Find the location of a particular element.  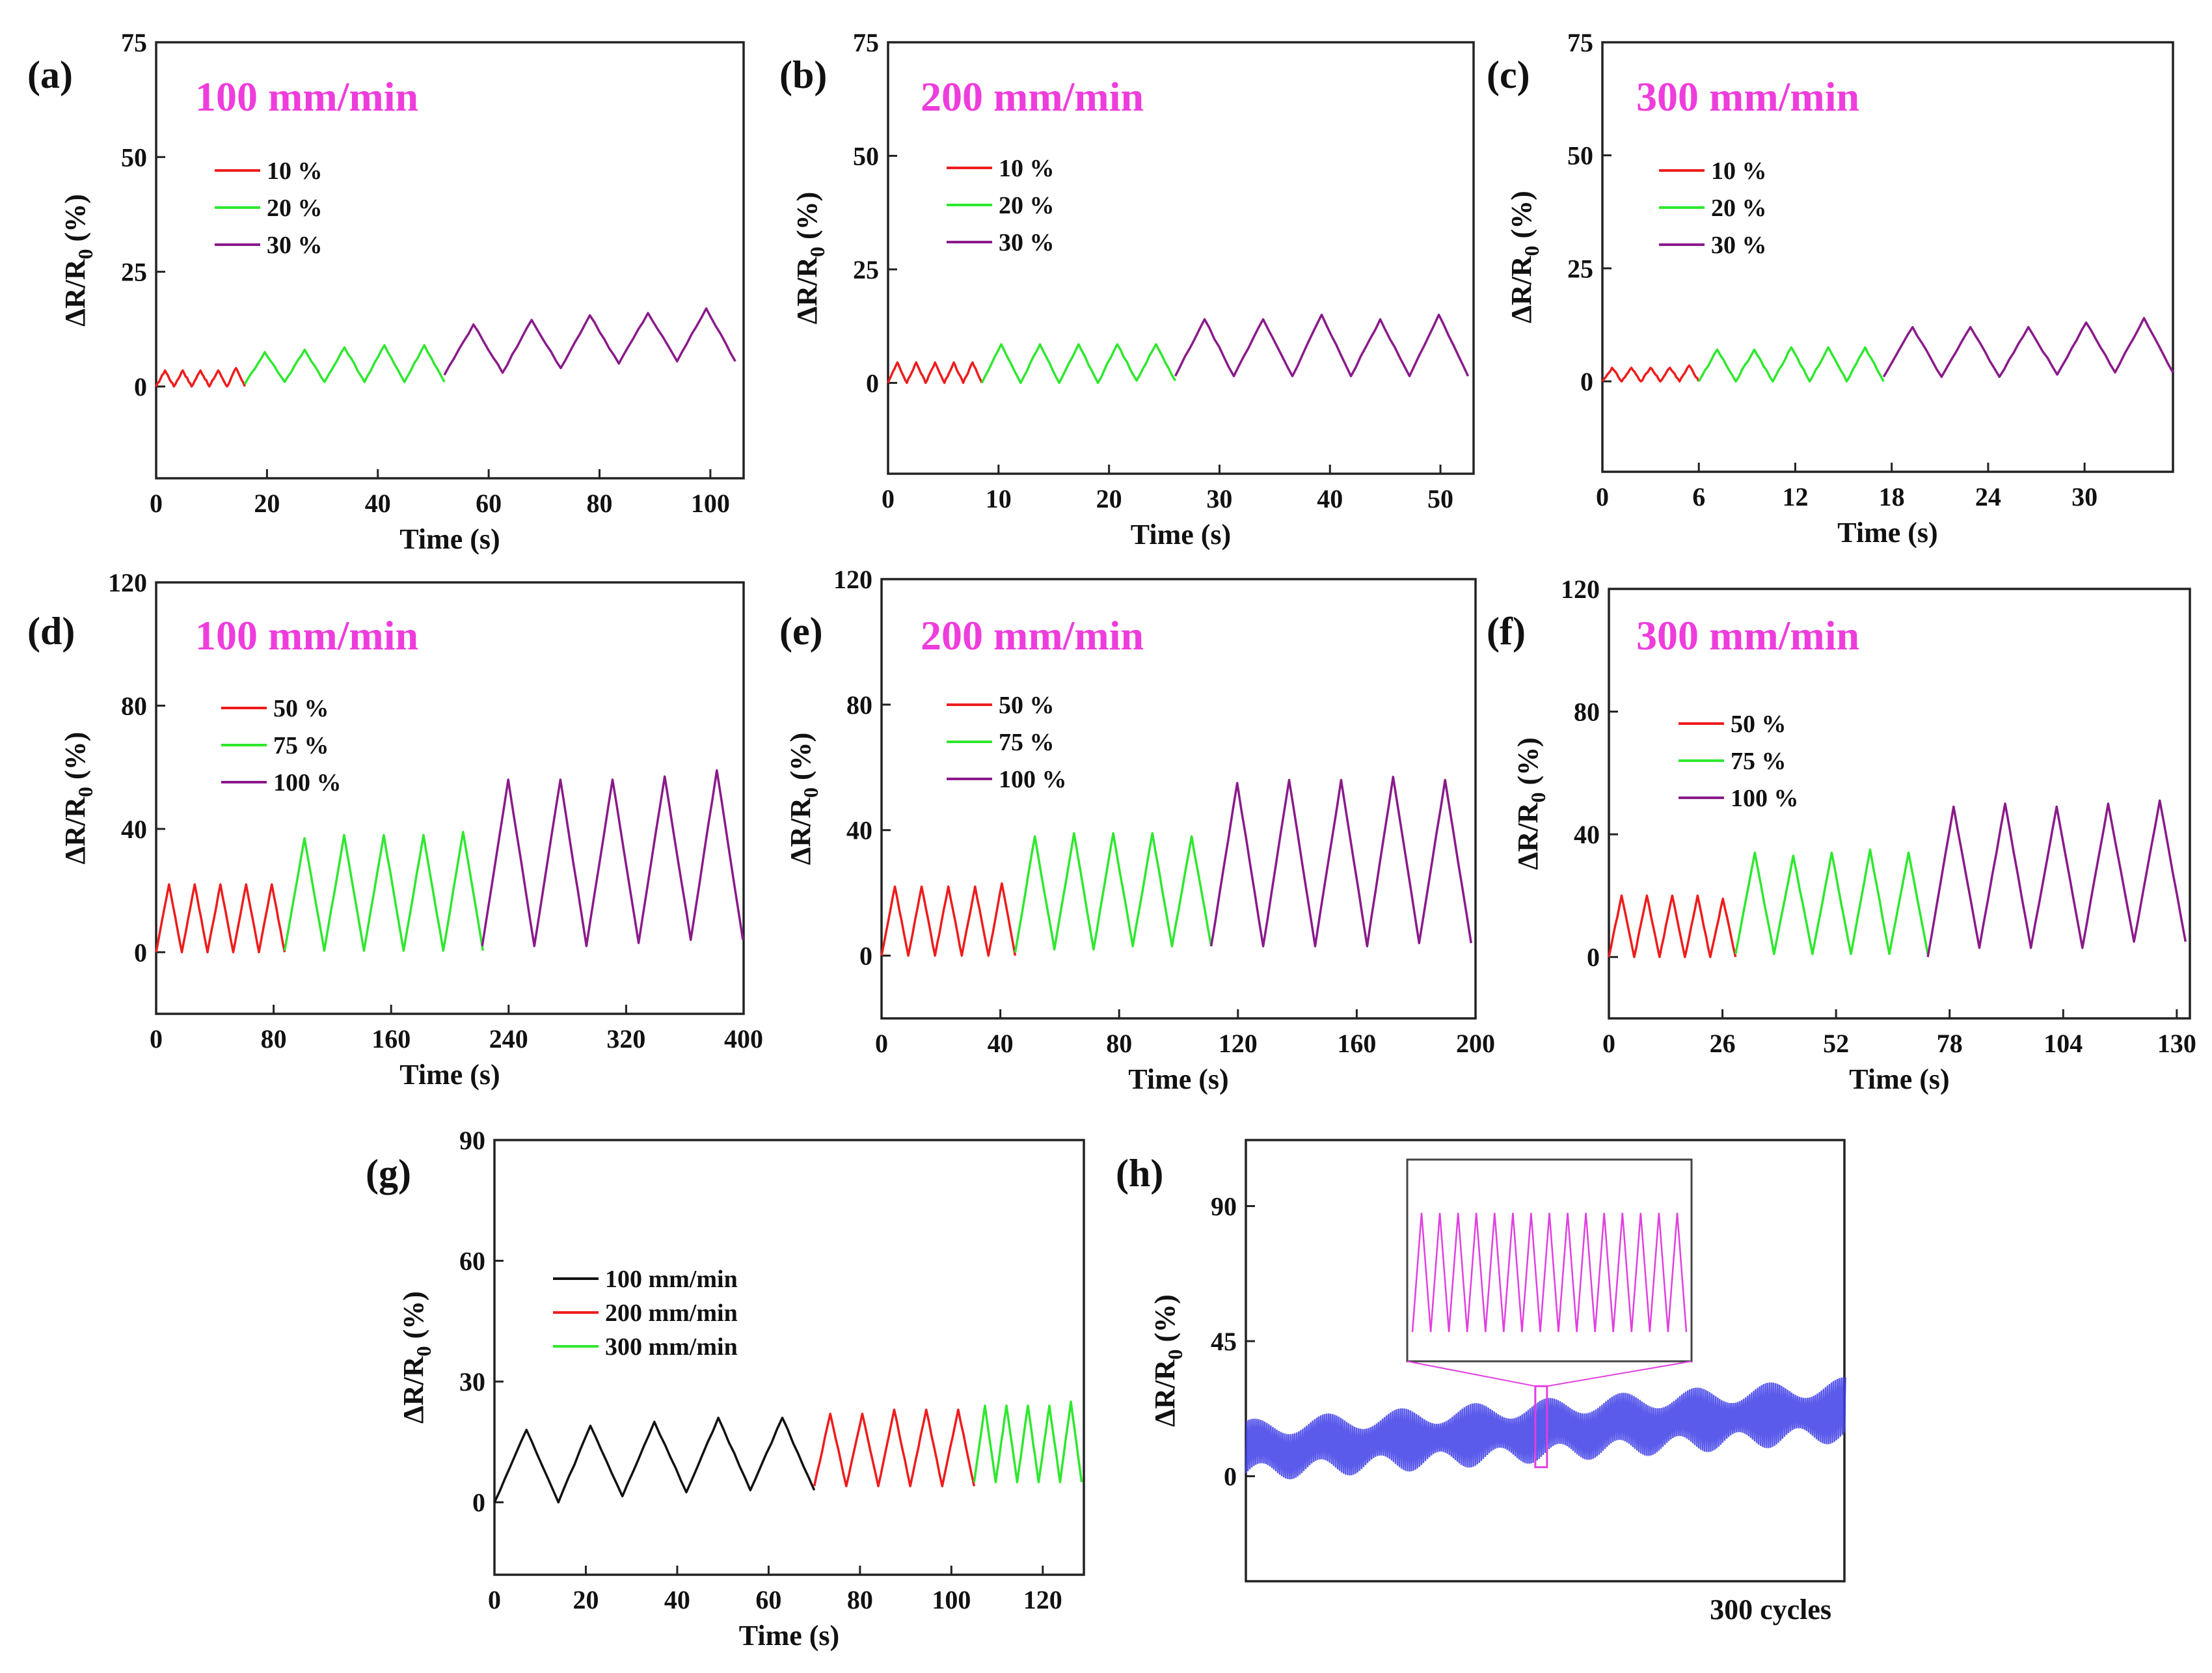

x-tick-label: 6 is located at coordinates (1699, 497).